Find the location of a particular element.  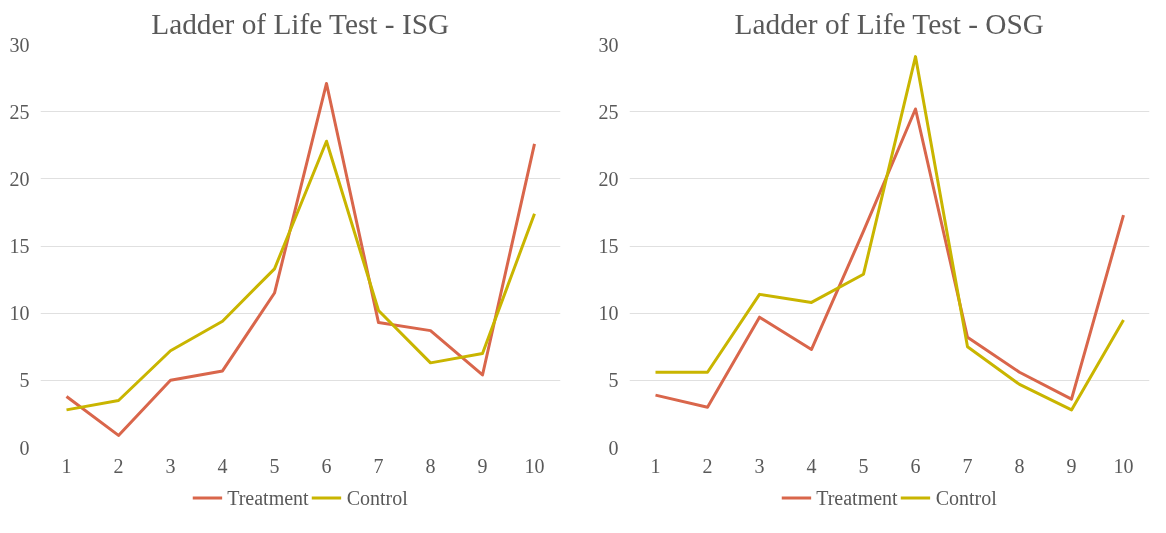

chart-title: Ladder of Life Test - OSG is located at coordinates (889, 23).